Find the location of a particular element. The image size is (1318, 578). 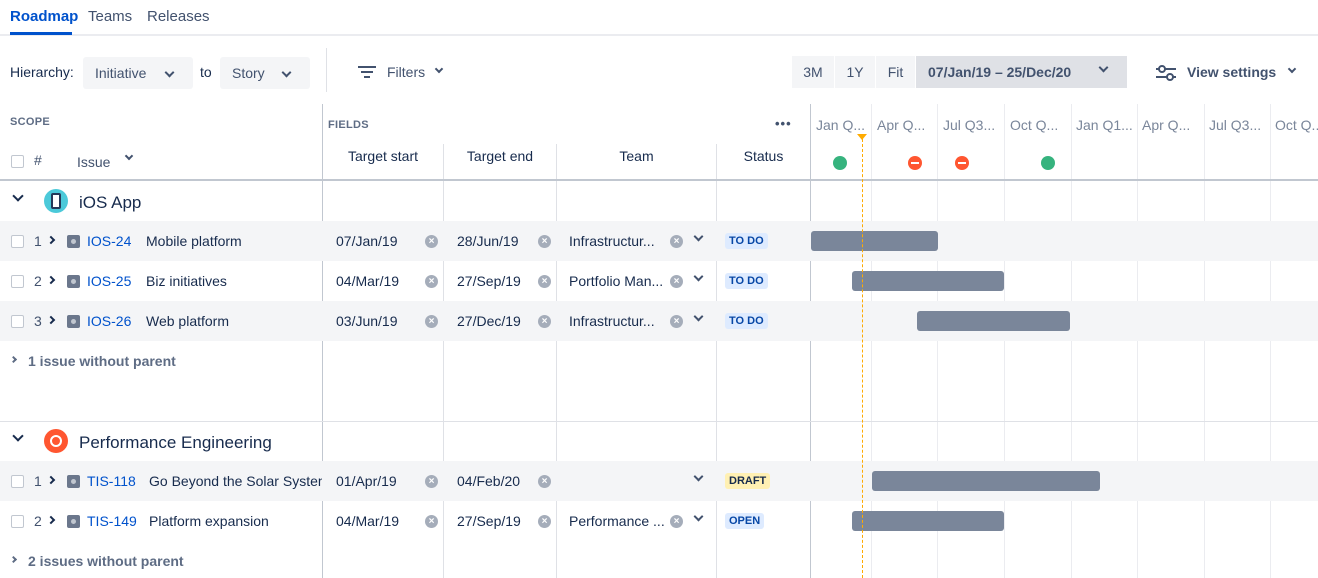

team-header: Team is located at coordinates (636, 156).